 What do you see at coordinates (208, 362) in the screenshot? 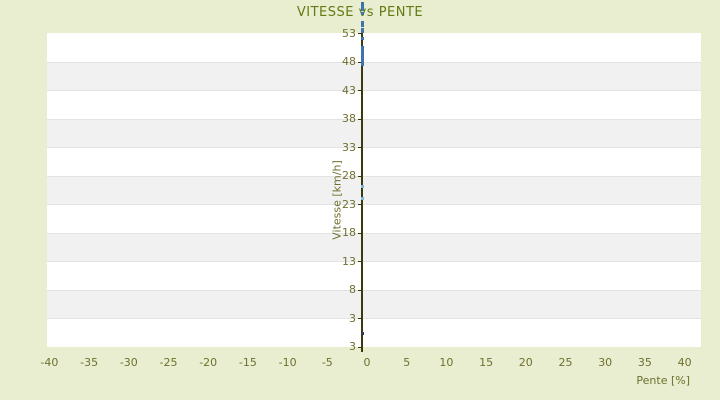
I see `x-tick-label: -20` at bounding box center [208, 362].